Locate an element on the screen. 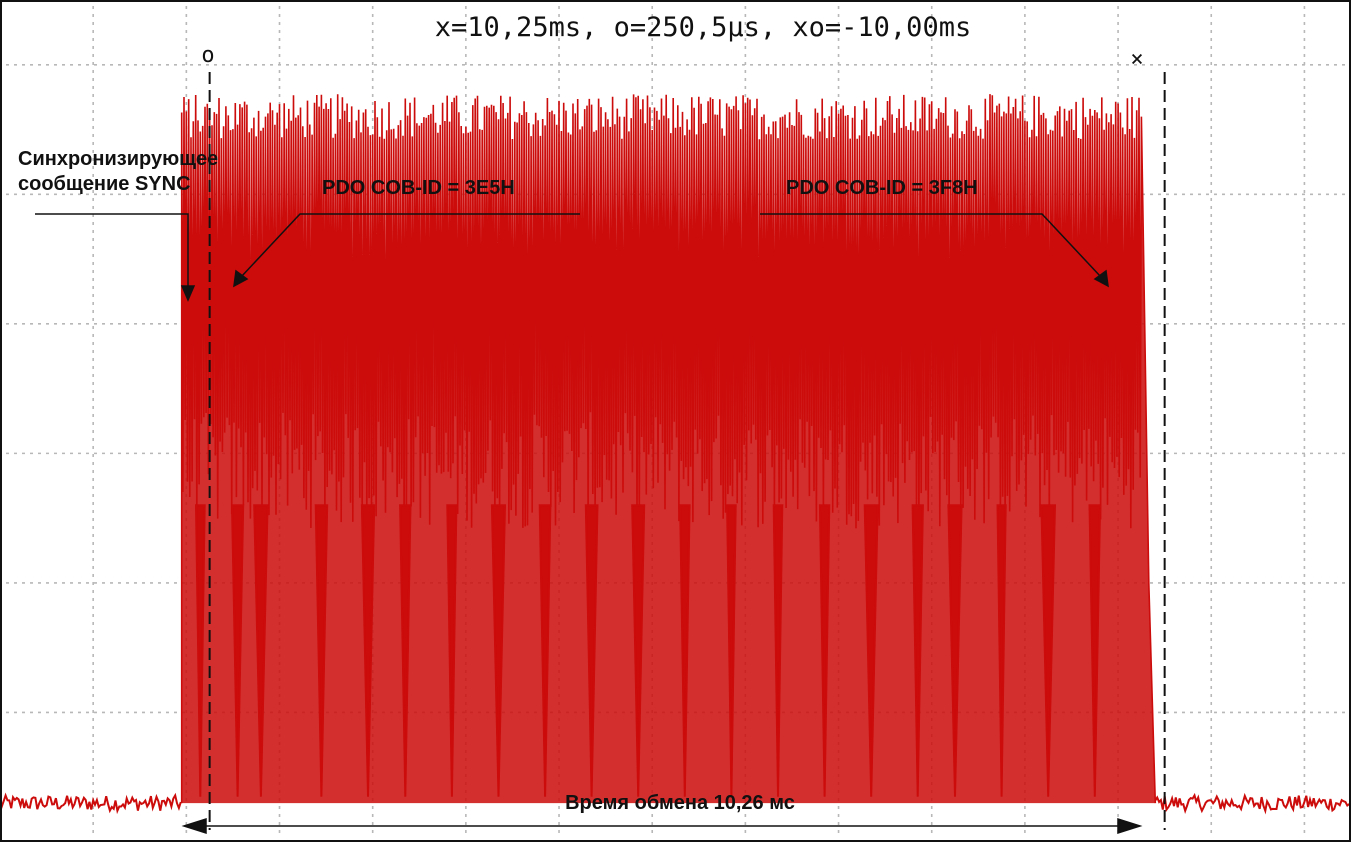  dimension-arrow-right is located at coordinates (1130, 826).